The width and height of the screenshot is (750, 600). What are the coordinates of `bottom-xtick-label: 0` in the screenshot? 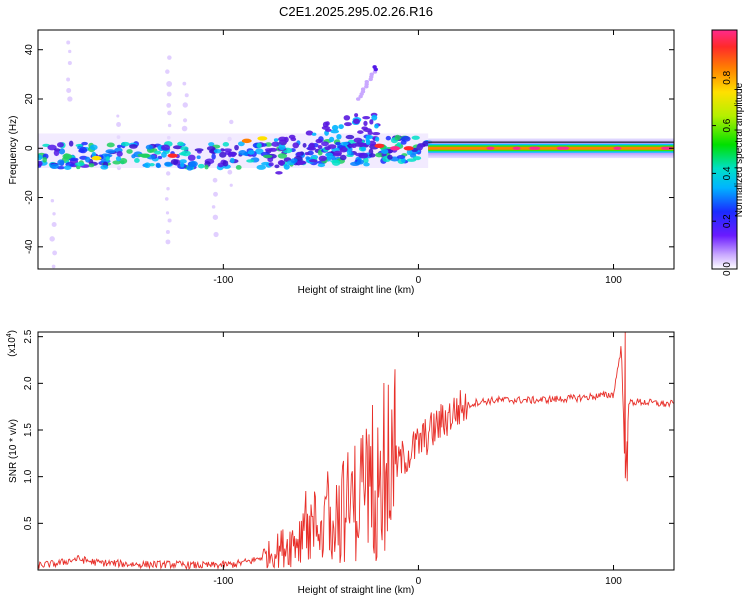 It's located at (419, 581).